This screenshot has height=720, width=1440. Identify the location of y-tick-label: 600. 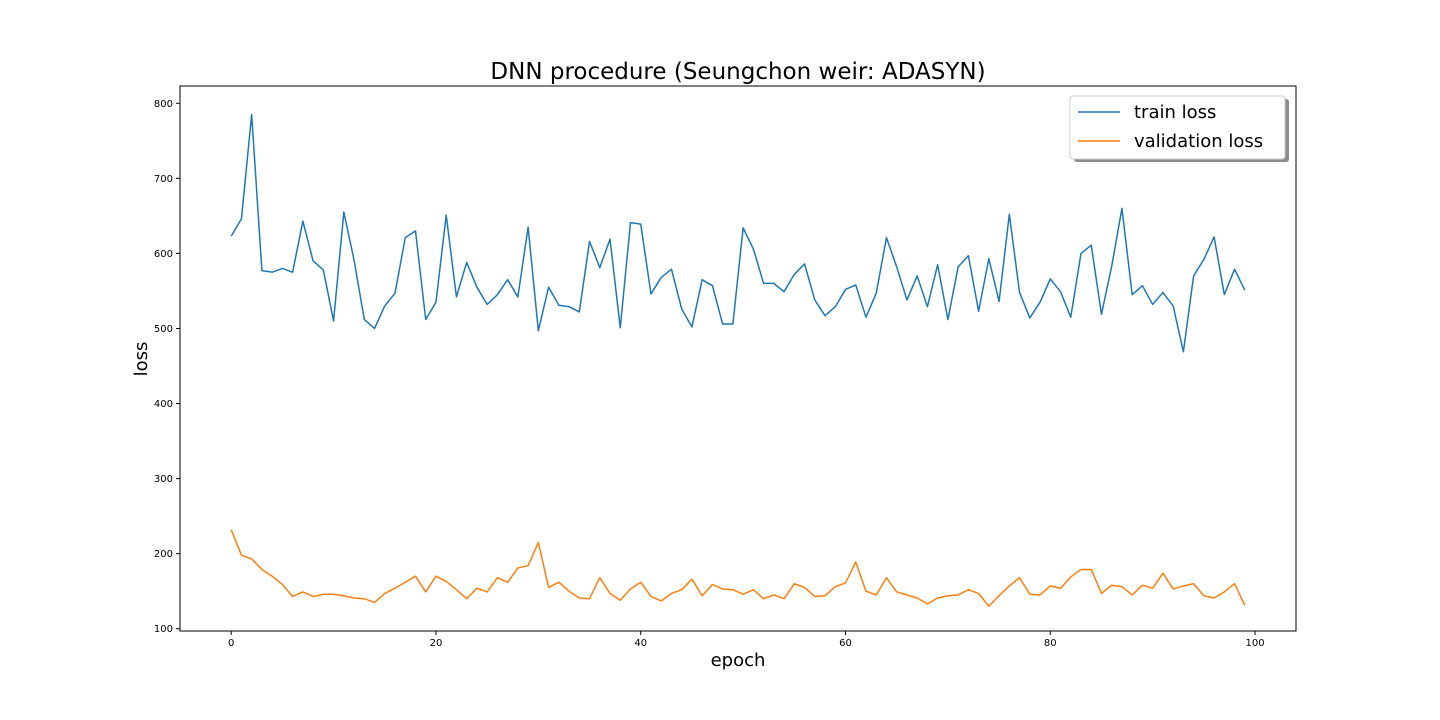
(163, 254).